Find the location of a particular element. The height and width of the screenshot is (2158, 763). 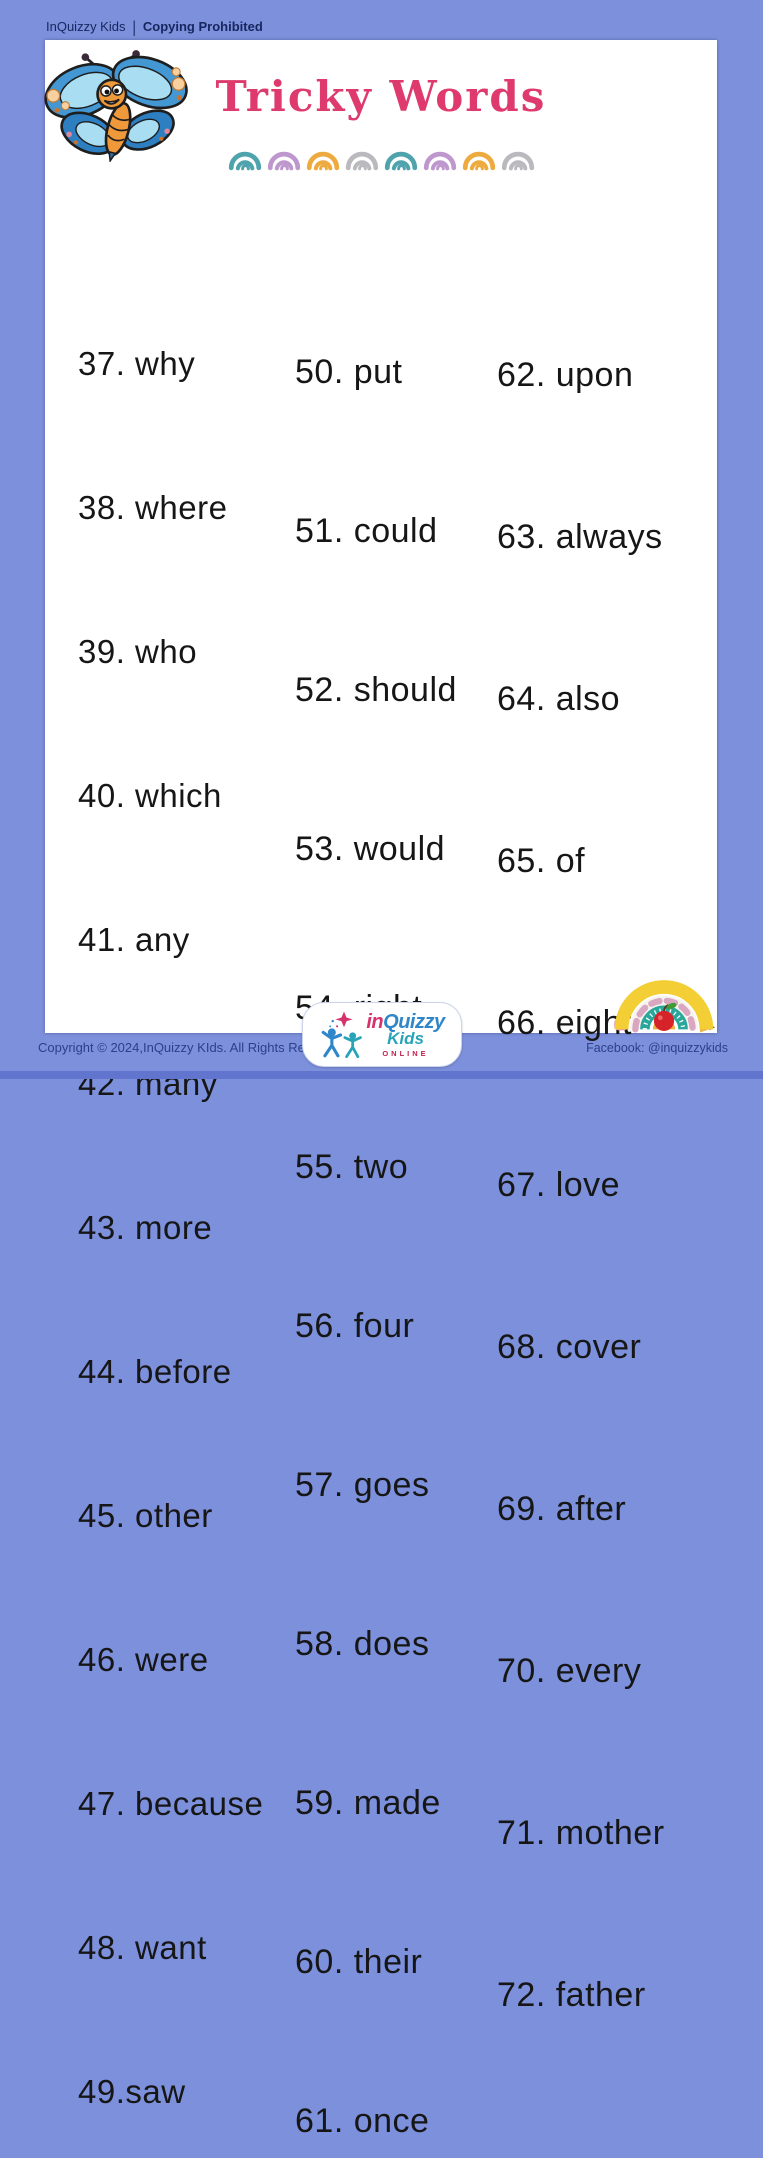

word-item: 38. where is located at coordinates (153, 507).